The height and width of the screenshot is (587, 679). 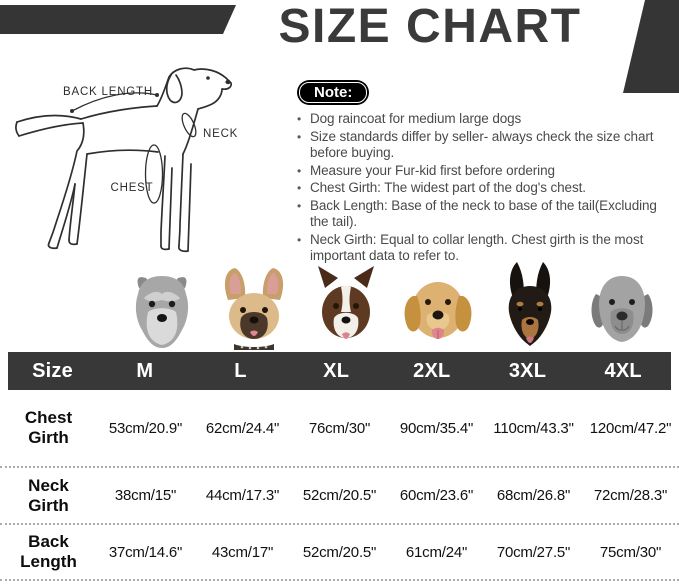 What do you see at coordinates (242, 428) in the screenshot?
I see `table-cell: 62cm/24.4"` at bounding box center [242, 428].